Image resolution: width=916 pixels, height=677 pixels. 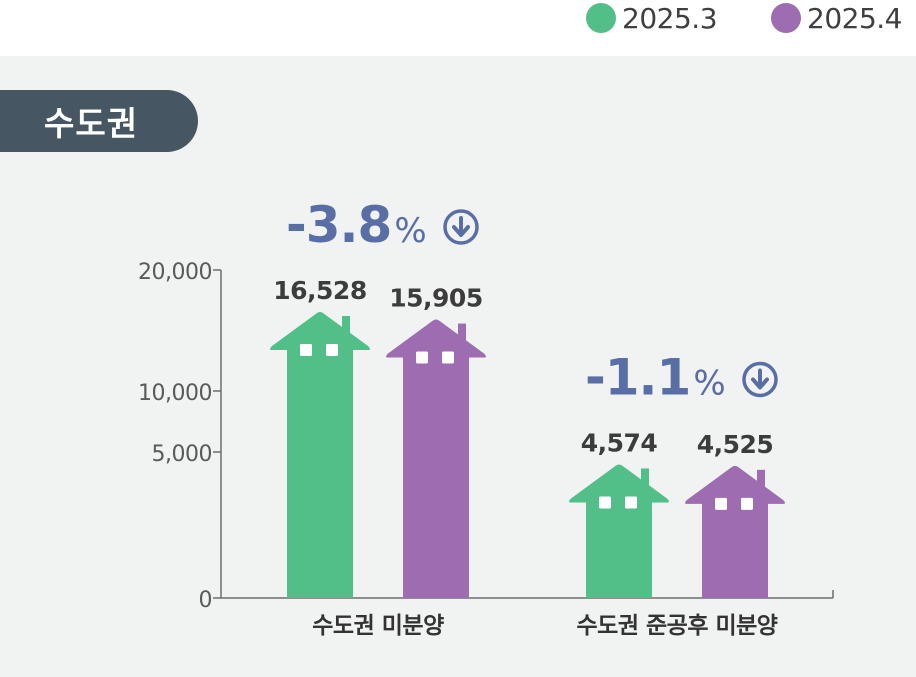 I want to click on change-value: -1.1, so click(x=637, y=377).